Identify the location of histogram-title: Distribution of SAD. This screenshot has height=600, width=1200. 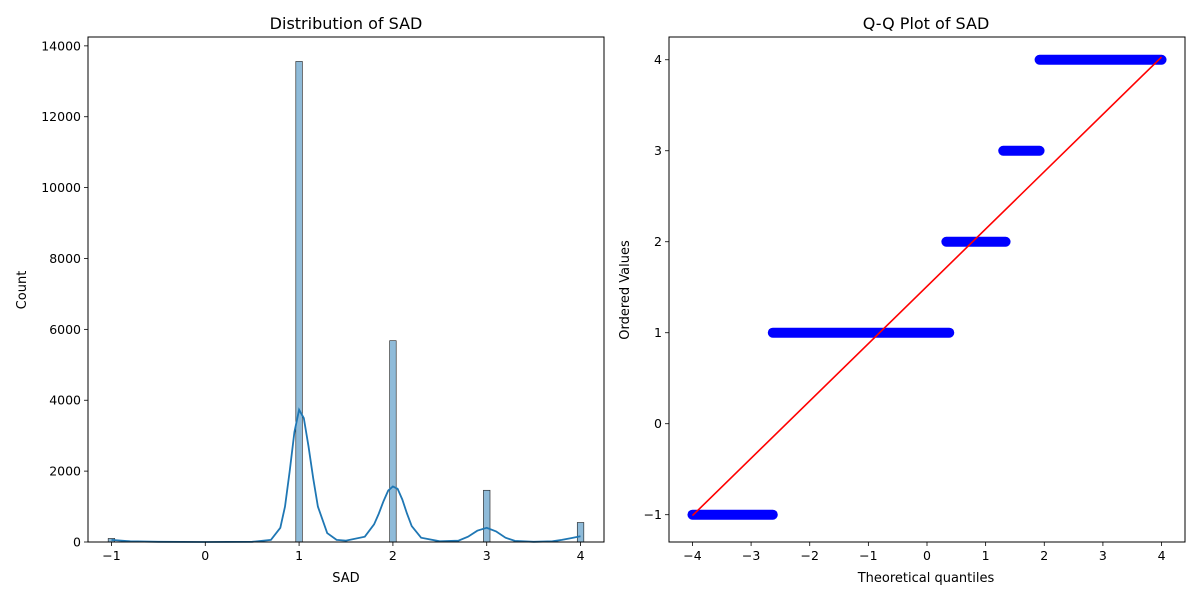
(346, 23).